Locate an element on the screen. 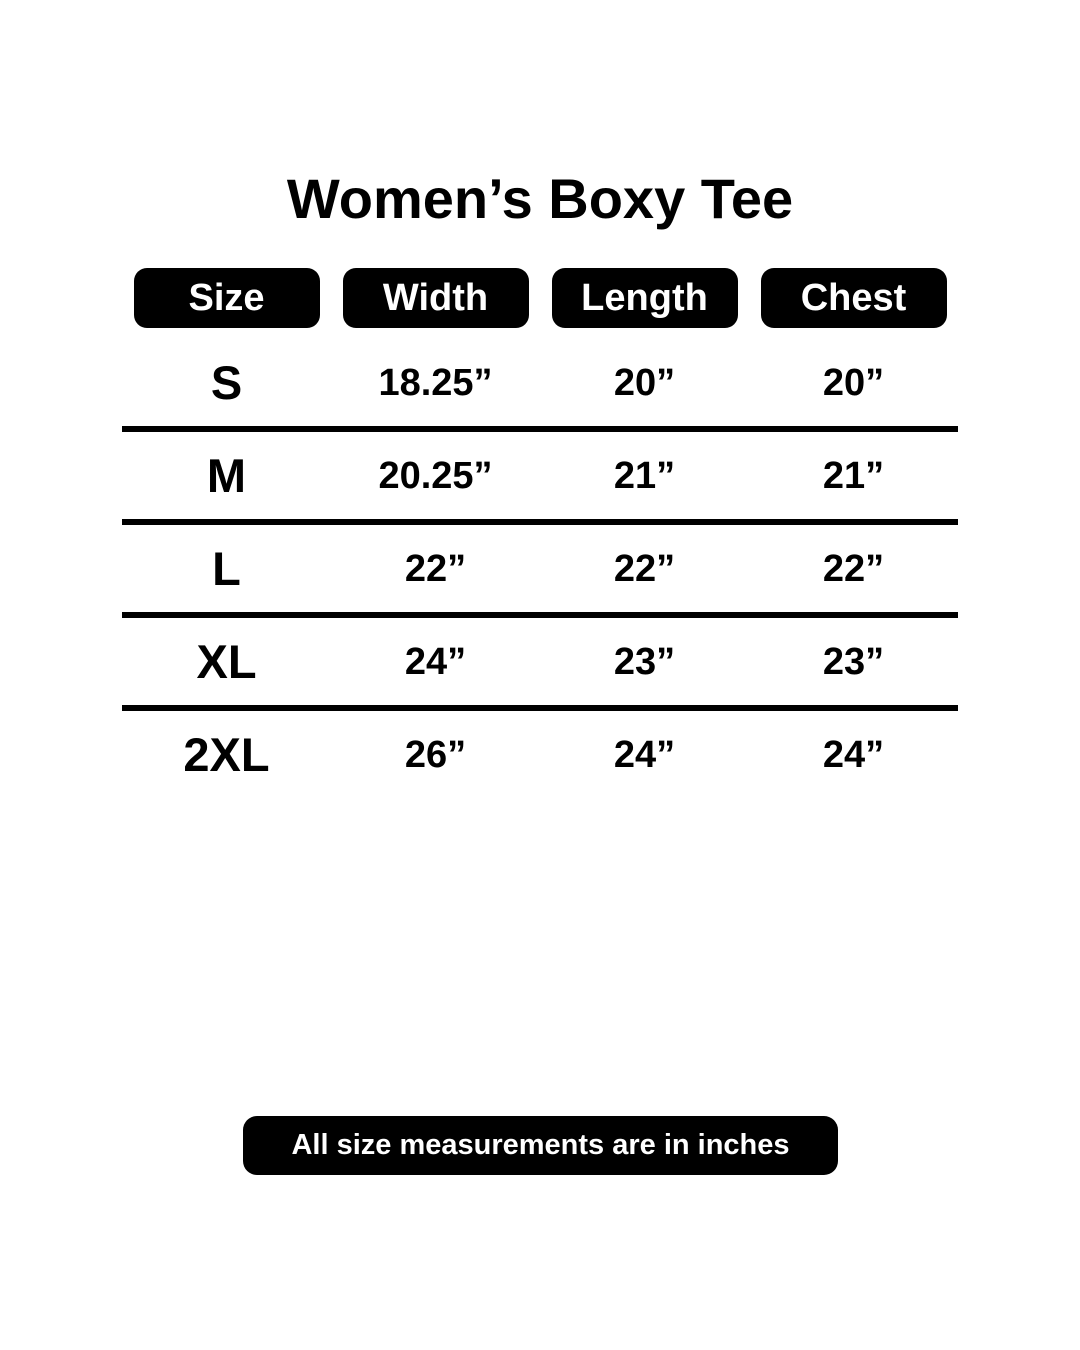 The height and width of the screenshot is (1350, 1080). chest-cell: 23” is located at coordinates (853, 661).